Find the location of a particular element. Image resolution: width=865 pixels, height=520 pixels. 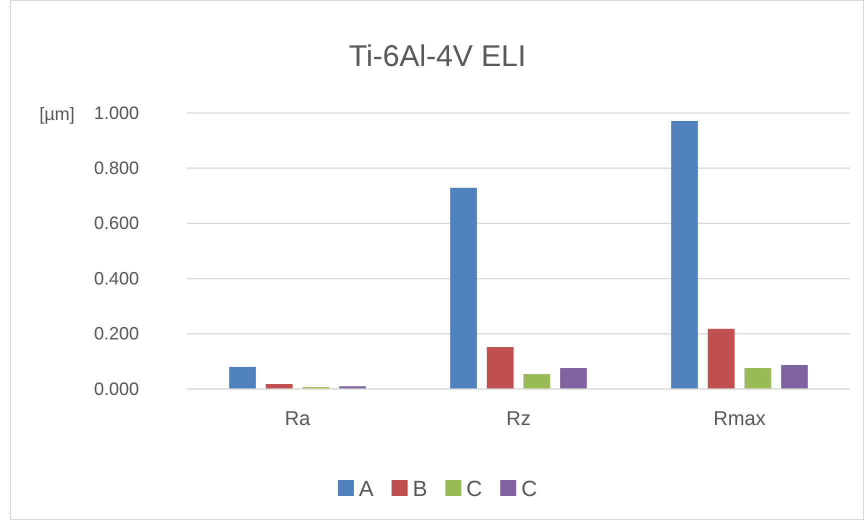

legend-label: A is located at coordinates (366, 488).